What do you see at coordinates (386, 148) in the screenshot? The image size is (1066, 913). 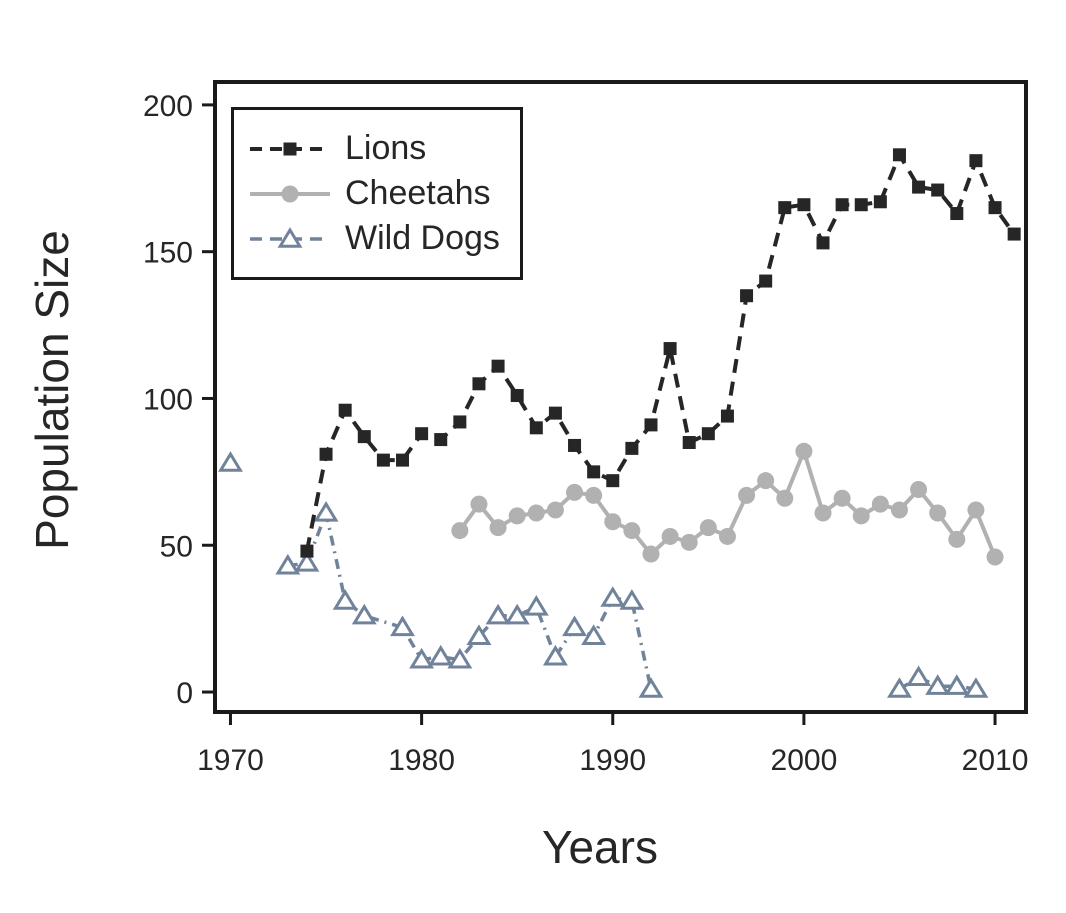 I see `legend-label-lions: Lions` at bounding box center [386, 148].